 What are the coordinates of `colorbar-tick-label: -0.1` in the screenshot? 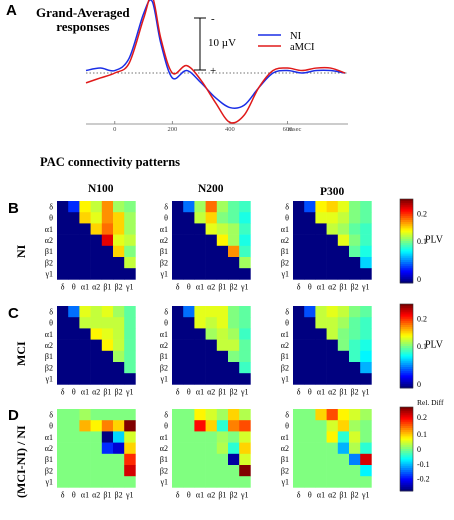 It's located at (423, 464).